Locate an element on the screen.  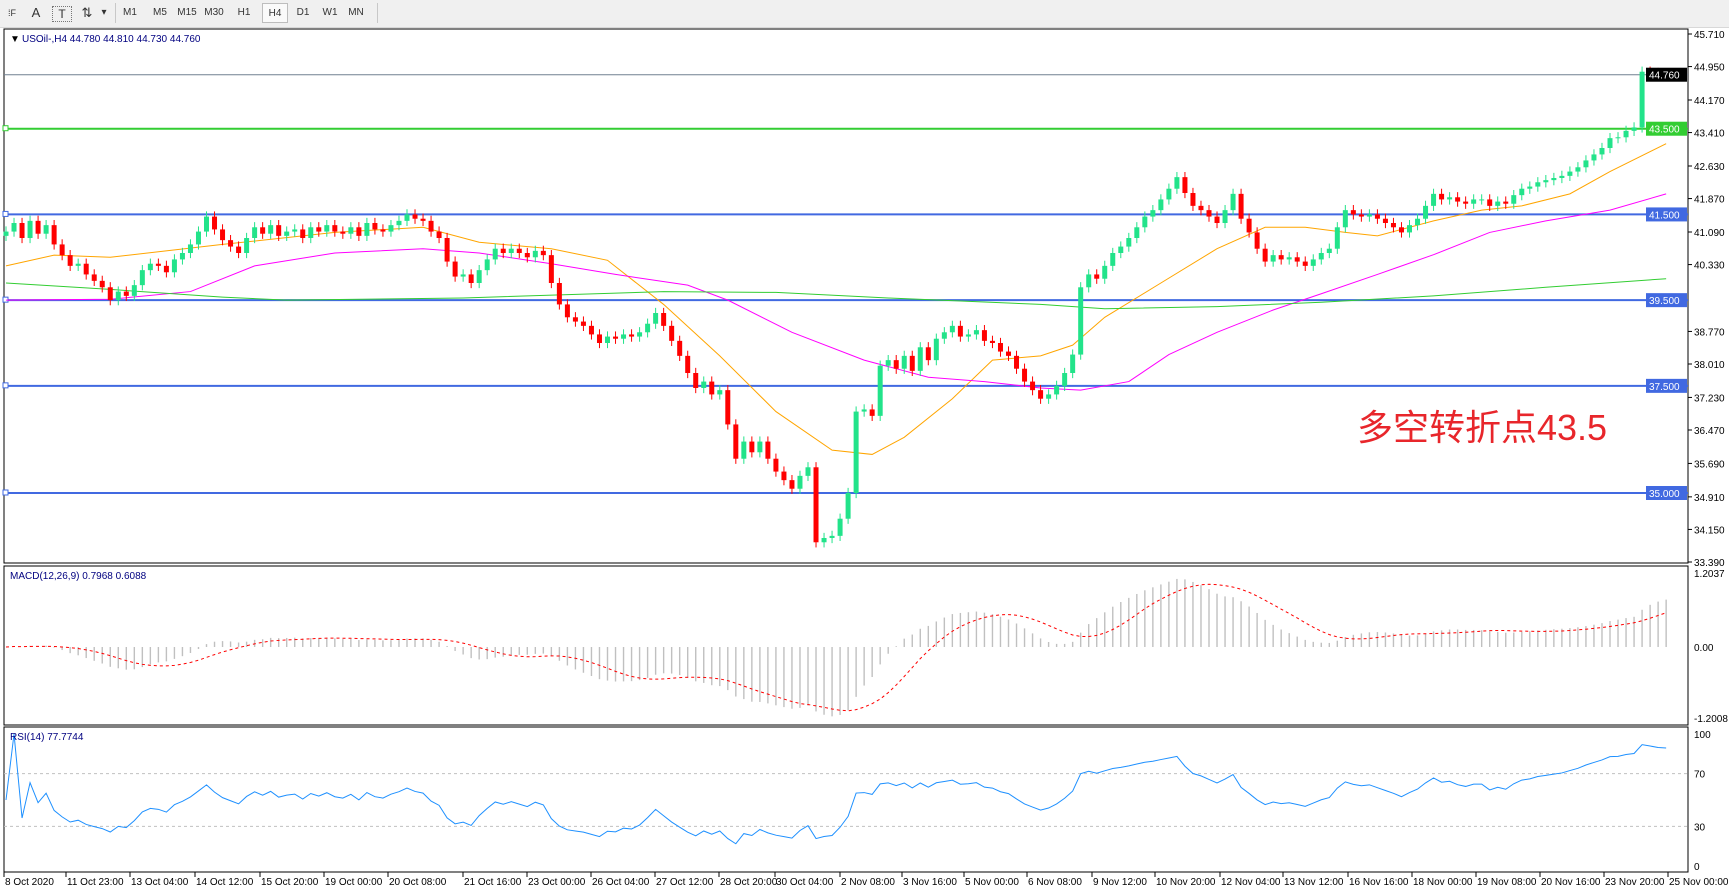
price-tick-label: 34.910 is located at coordinates (1709, 498).